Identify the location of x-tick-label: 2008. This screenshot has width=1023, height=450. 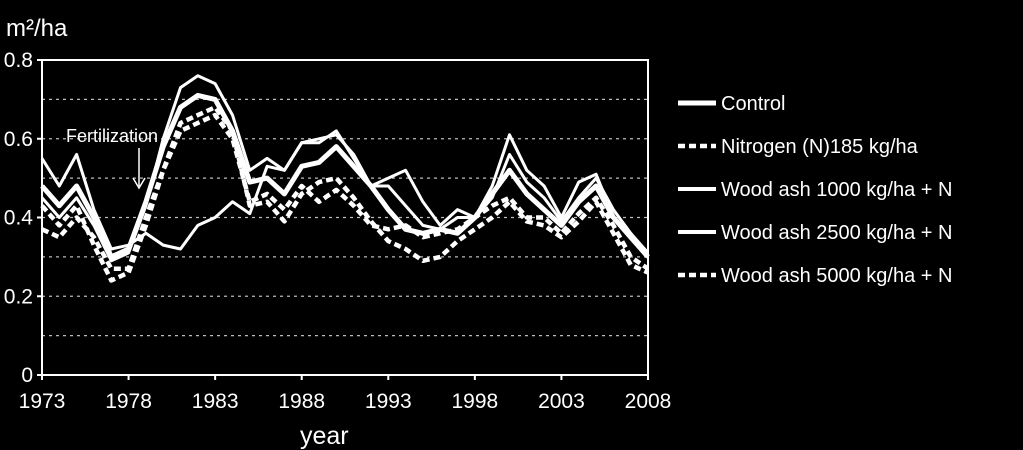
(648, 401).